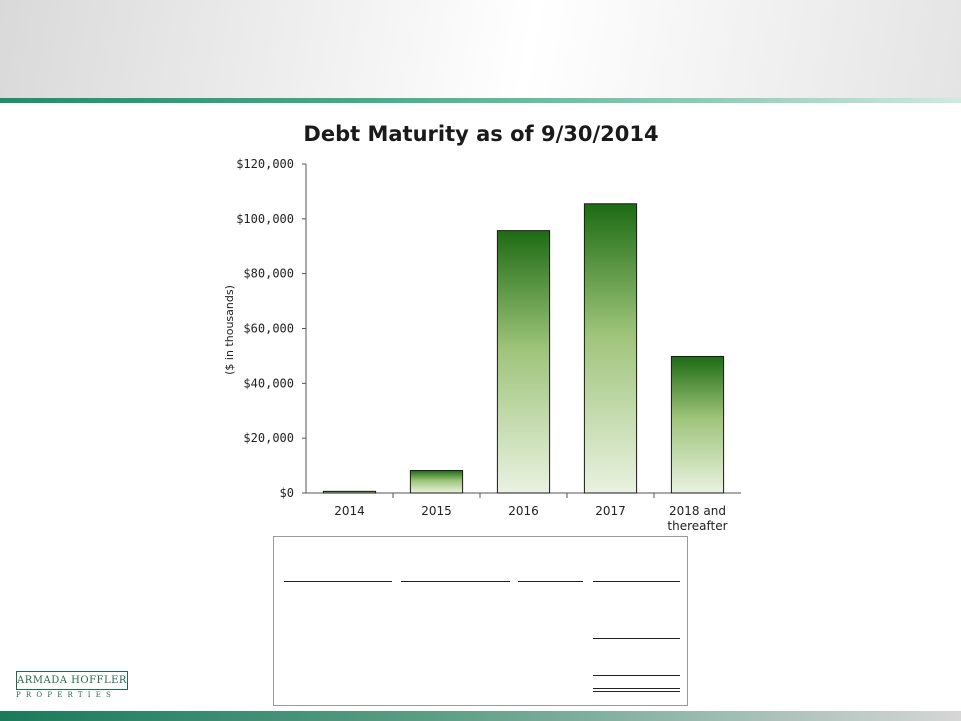  I want to click on logo-name: ARMADA HOFFLER, so click(72, 680).